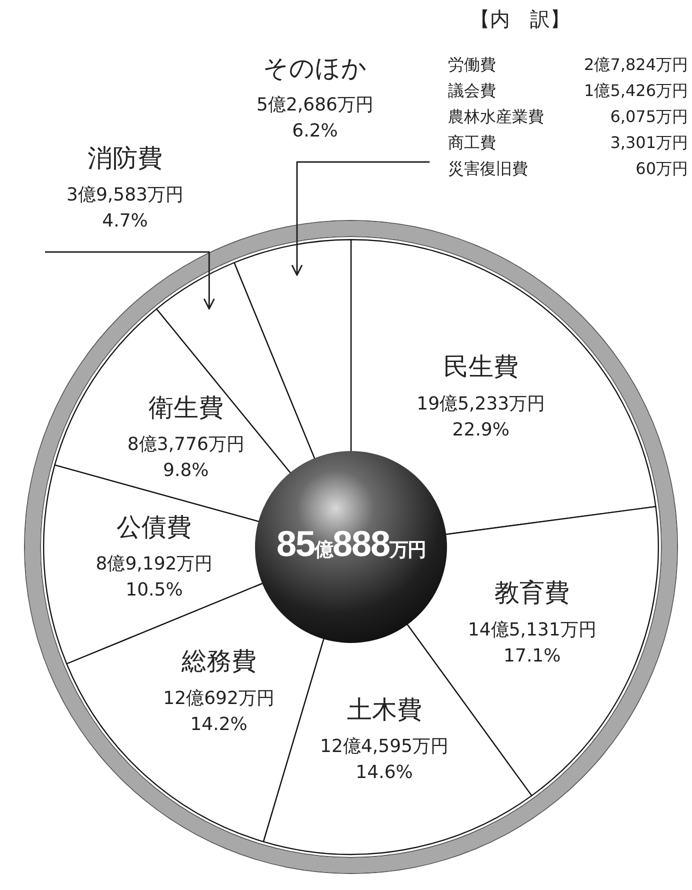 This screenshot has width=692, height=890. Describe the element at coordinates (568, 142) in the screenshot. I see `text: 商工費 3,301万円` at that location.